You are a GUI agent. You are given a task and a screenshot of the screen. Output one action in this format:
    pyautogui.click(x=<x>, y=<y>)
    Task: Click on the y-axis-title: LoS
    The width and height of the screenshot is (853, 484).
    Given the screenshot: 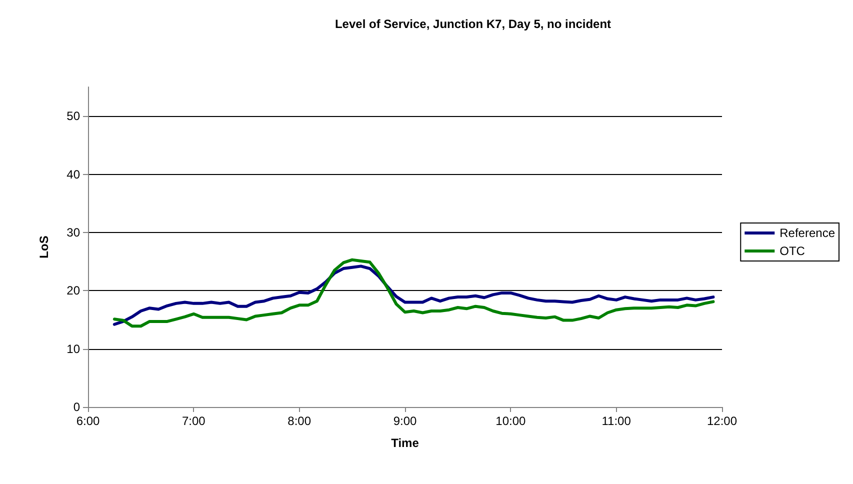 What is the action you would take?
    pyautogui.click(x=44, y=247)
    